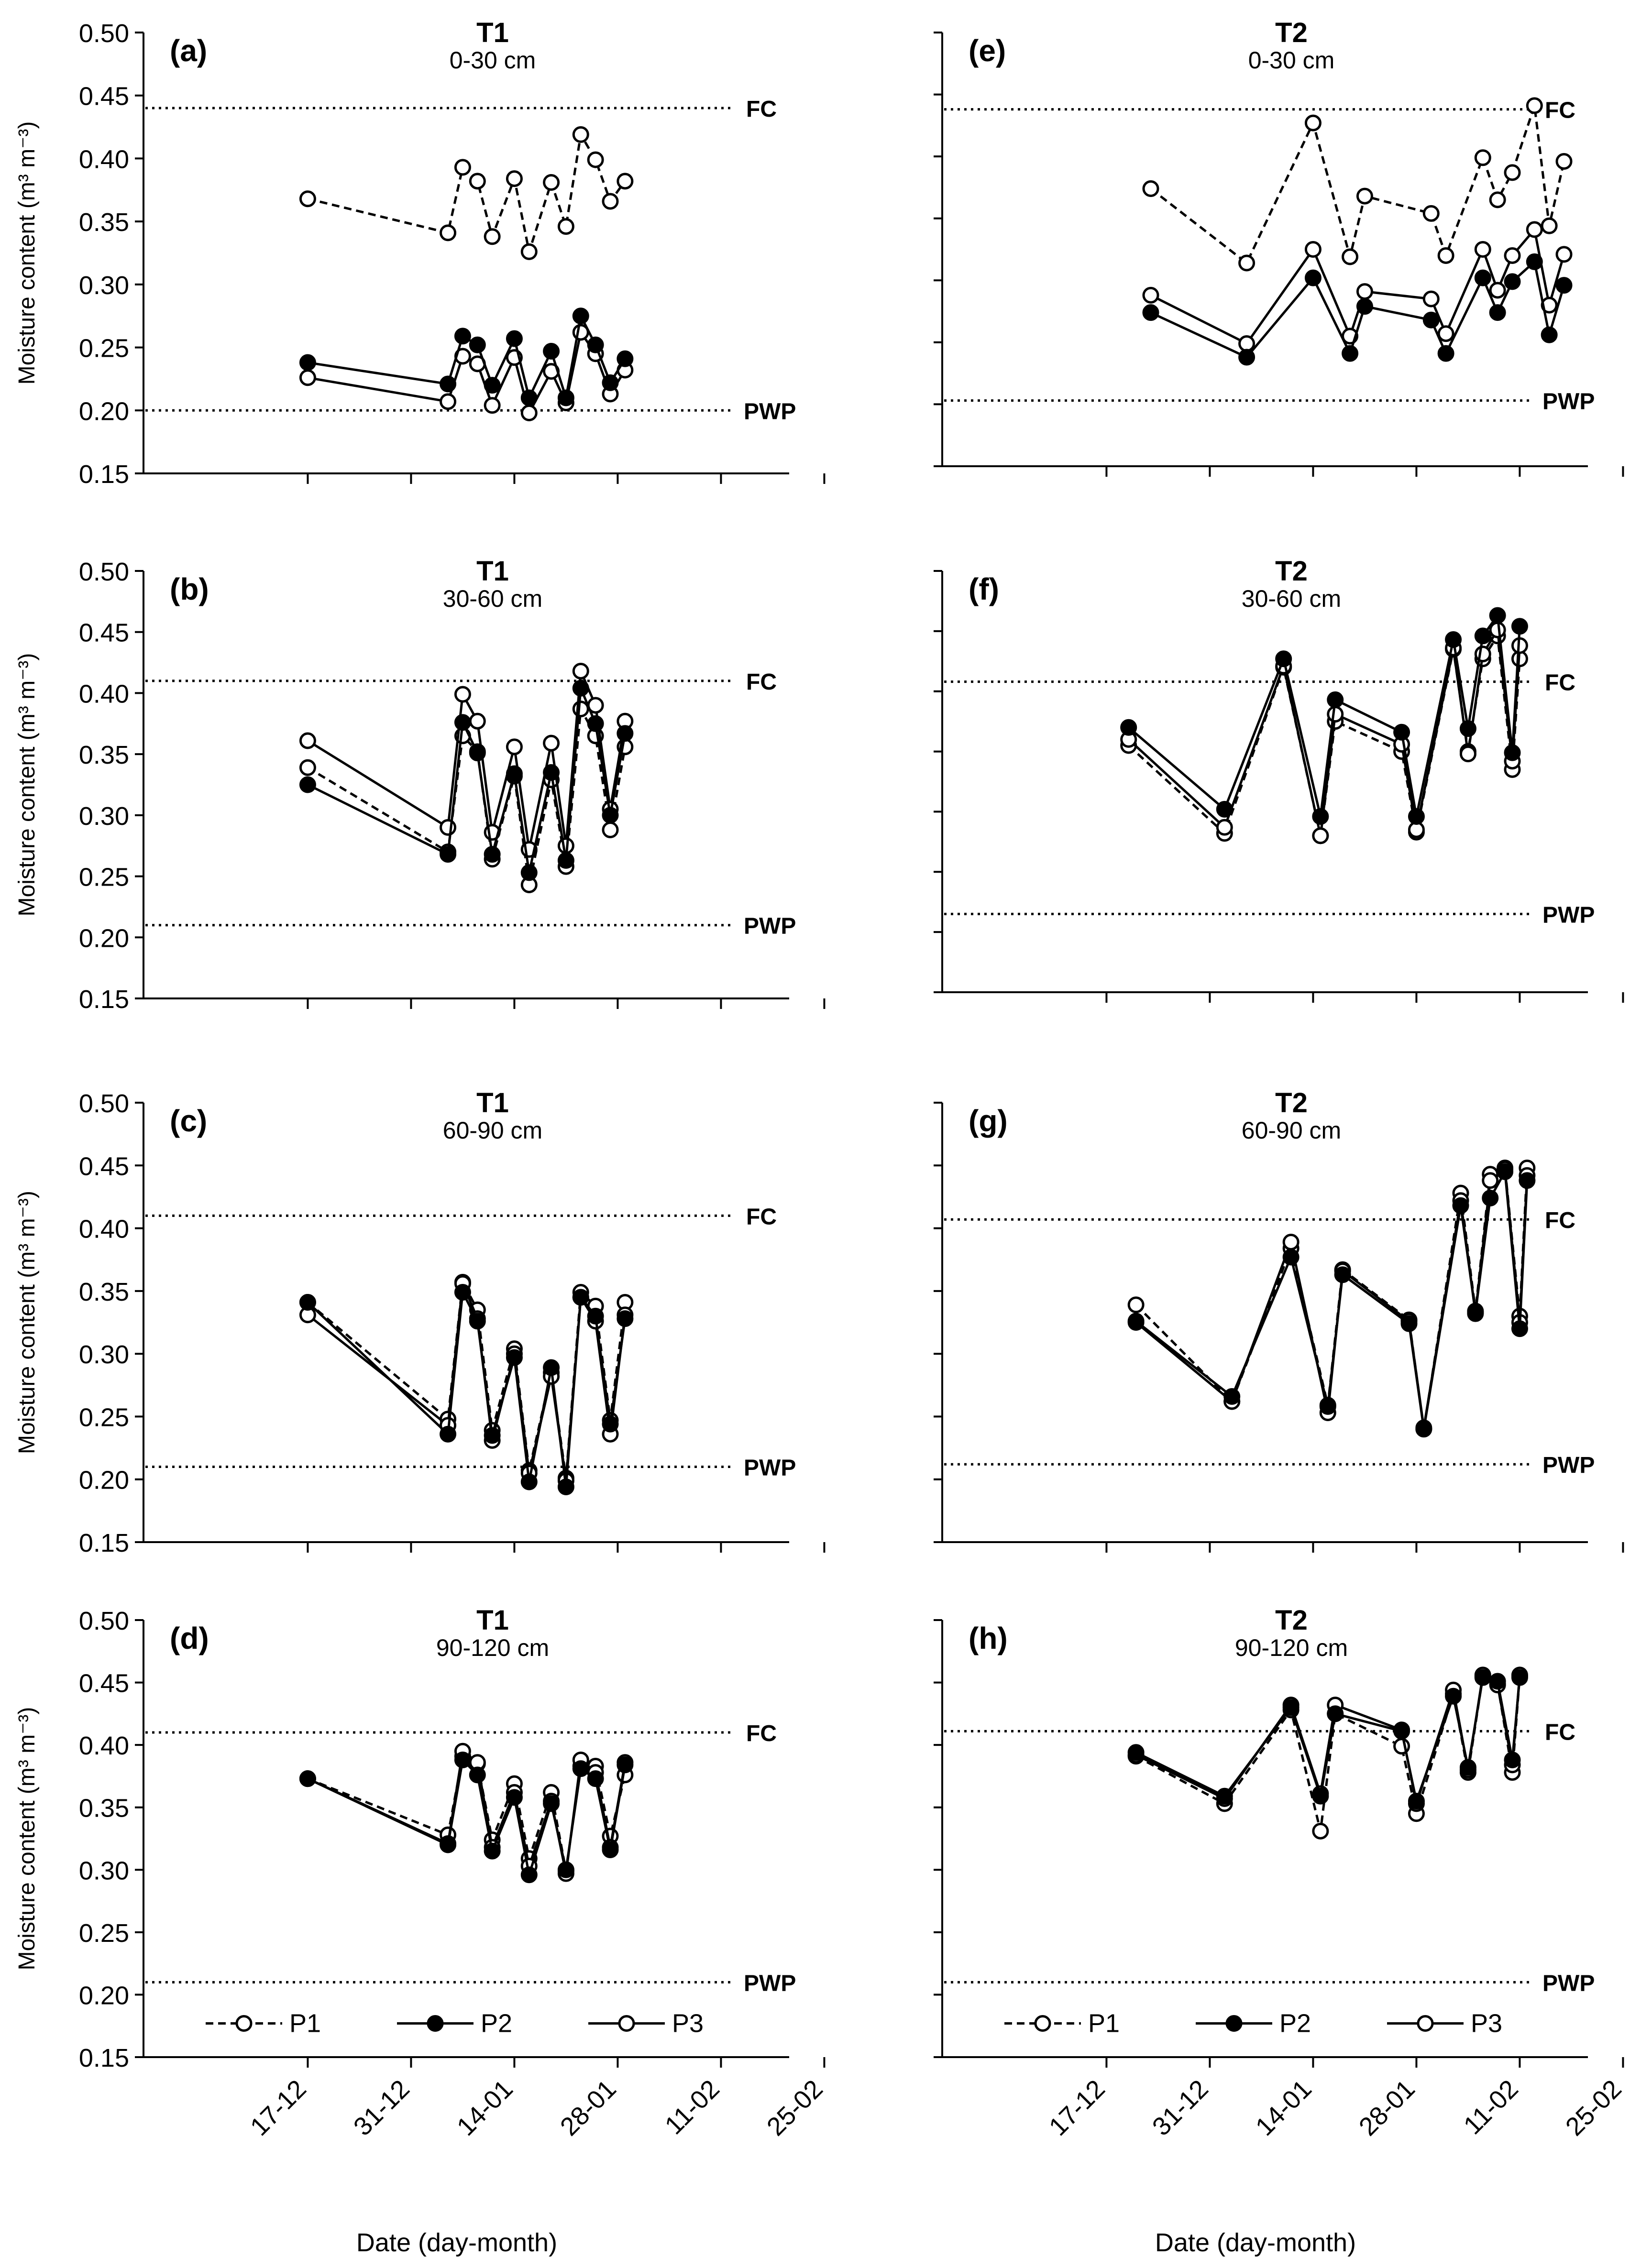 Image resolution: width=1630 pixels, height=2268 pixels. I want to click on panel-treatment-title: T1, so click(492, 32).